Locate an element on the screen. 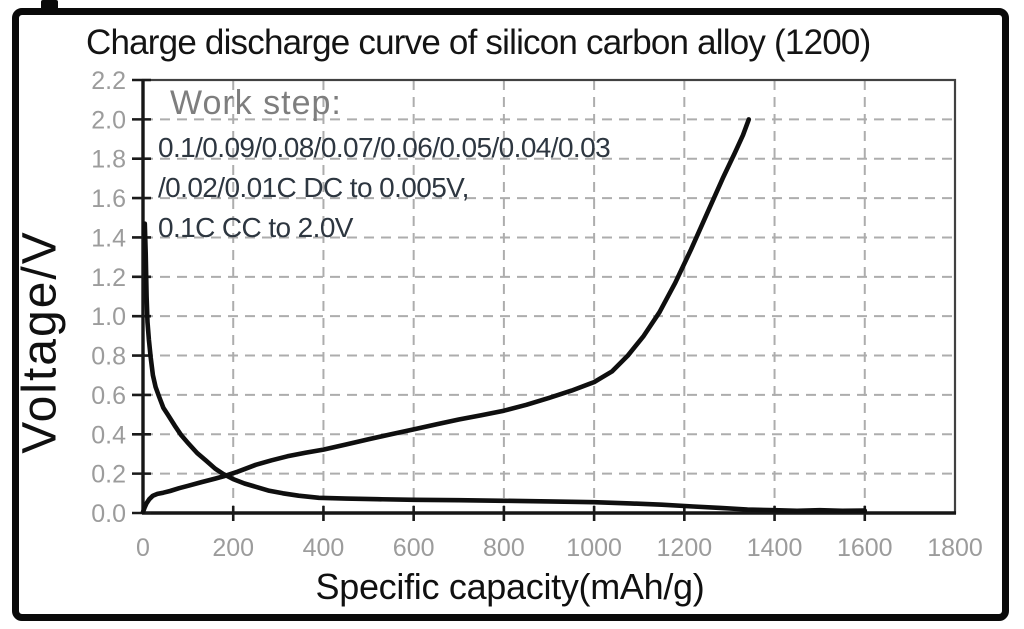 The image size is (1024, 629). work-step-header: Work step: is located at coordinates (256, 103).